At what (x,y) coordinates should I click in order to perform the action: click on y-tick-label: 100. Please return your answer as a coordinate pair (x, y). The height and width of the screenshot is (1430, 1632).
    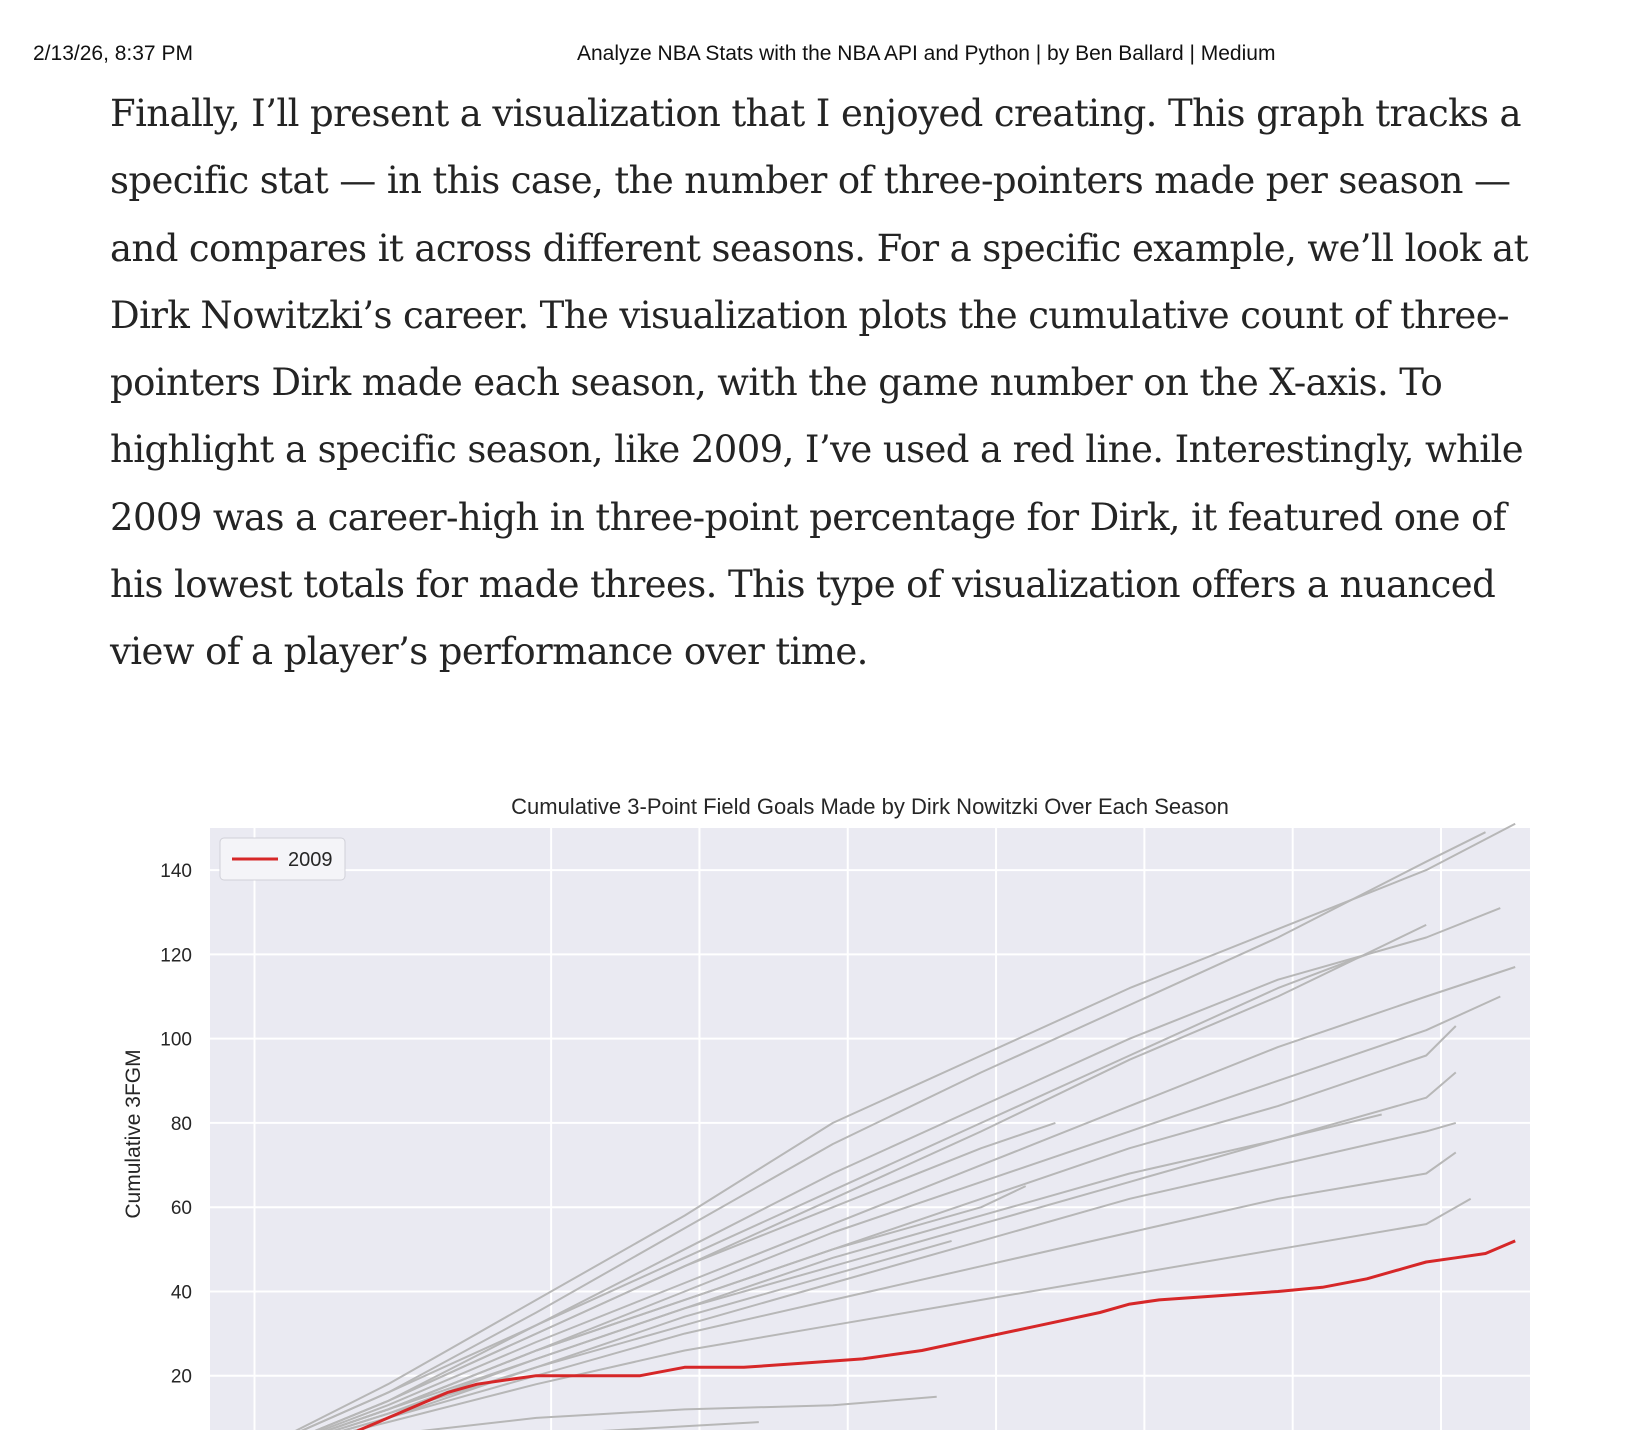
    Looking at the image, I should click on (176, 1040).